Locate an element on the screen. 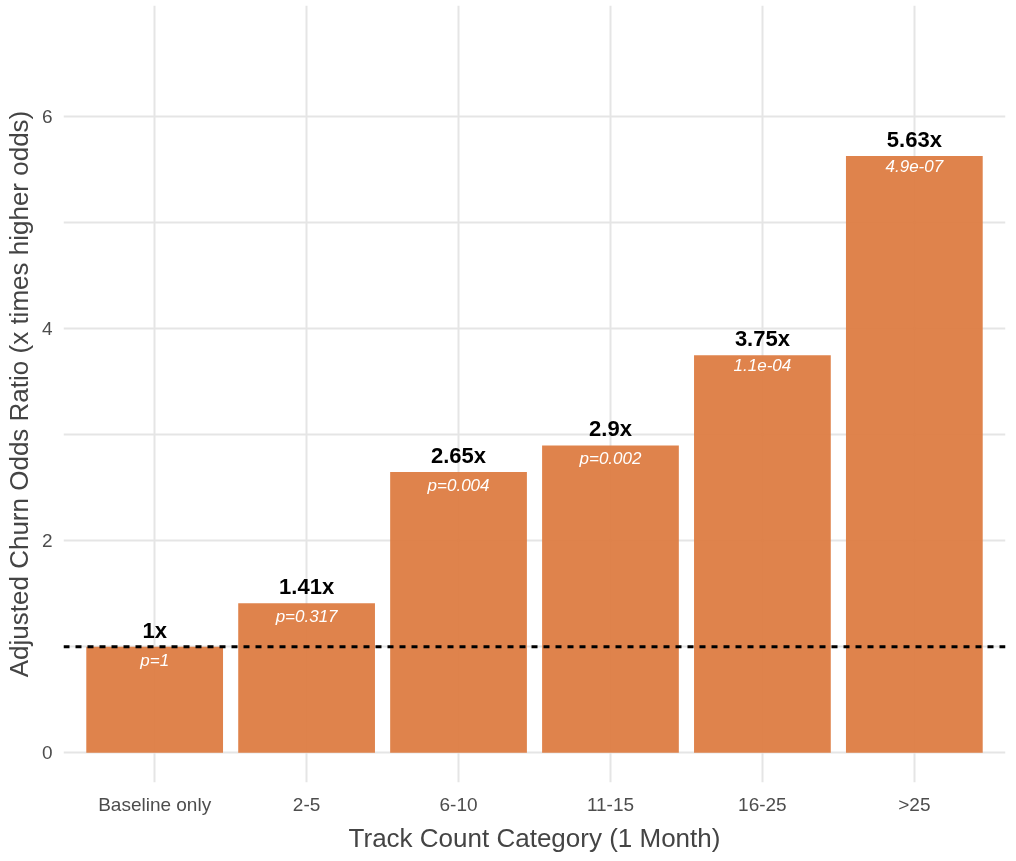  annotation: p=1 is located at coordinates (154, 660).